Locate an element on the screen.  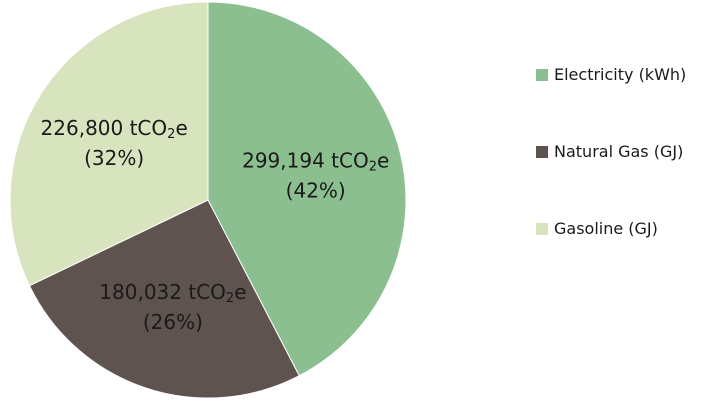
legend-label-natural-gas: Natural Gas (GJ) is located at coordinates (619, 151).